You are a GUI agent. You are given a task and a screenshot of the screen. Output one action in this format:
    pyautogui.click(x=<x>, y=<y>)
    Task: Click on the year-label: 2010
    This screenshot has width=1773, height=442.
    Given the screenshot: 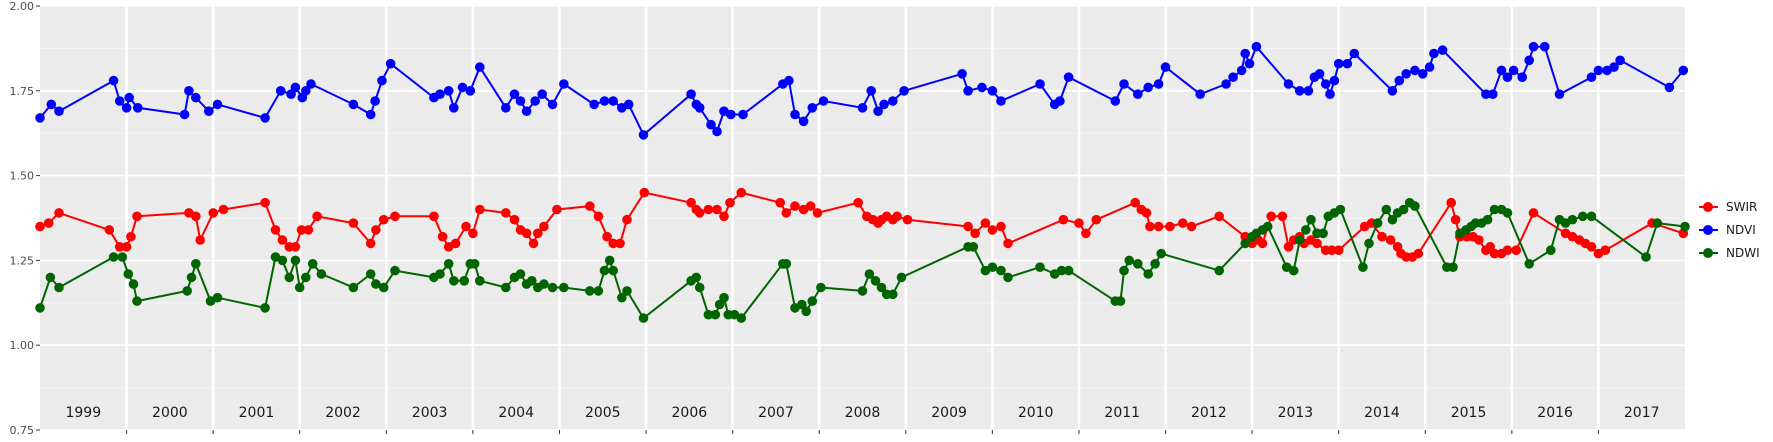 What is the action you would take?
    pyautogui.click(x=1036, y=413)
    